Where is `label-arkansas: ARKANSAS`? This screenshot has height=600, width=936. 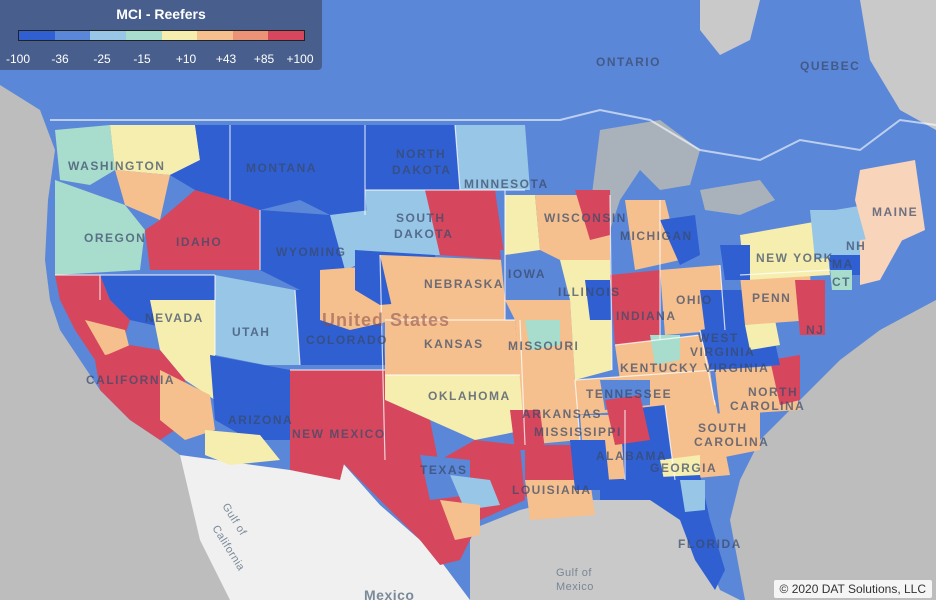
label-arkansas: ARKANSAS is located at coordinates (562, 414).